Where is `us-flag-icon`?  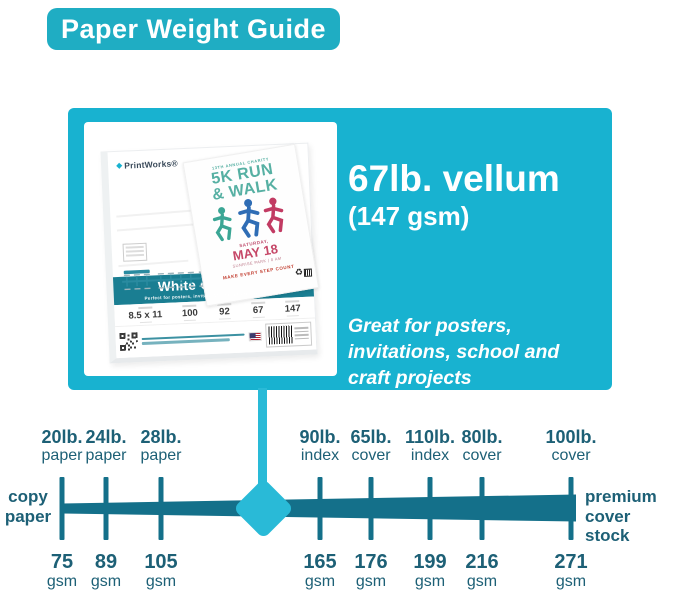
us-flag-icon is located at coordinates (255, 336).